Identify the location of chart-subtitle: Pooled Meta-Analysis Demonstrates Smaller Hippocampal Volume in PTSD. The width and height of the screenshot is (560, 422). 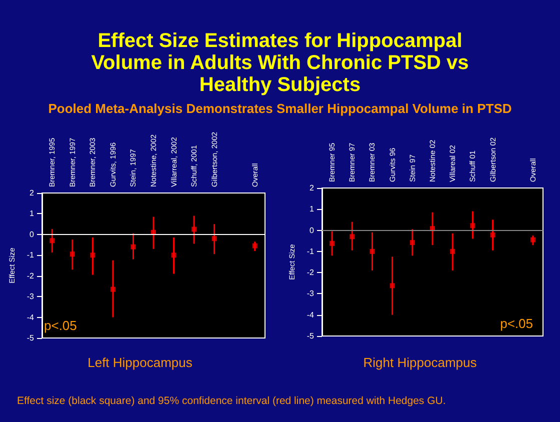
(280, 108).